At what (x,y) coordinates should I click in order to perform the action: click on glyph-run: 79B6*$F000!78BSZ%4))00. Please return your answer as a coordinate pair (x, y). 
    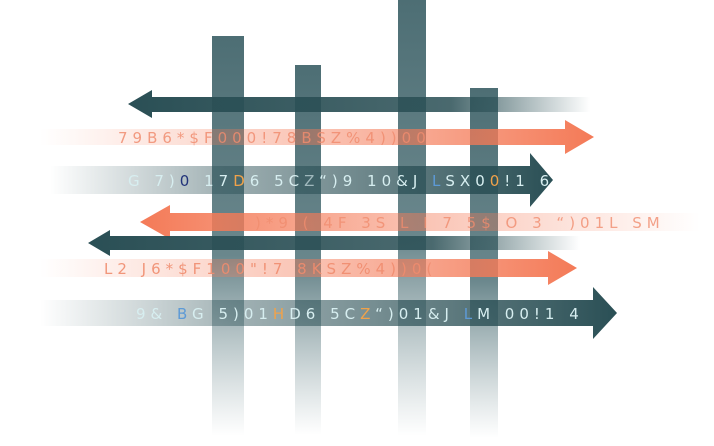
    Looking at the image, I should click on (274, 138).